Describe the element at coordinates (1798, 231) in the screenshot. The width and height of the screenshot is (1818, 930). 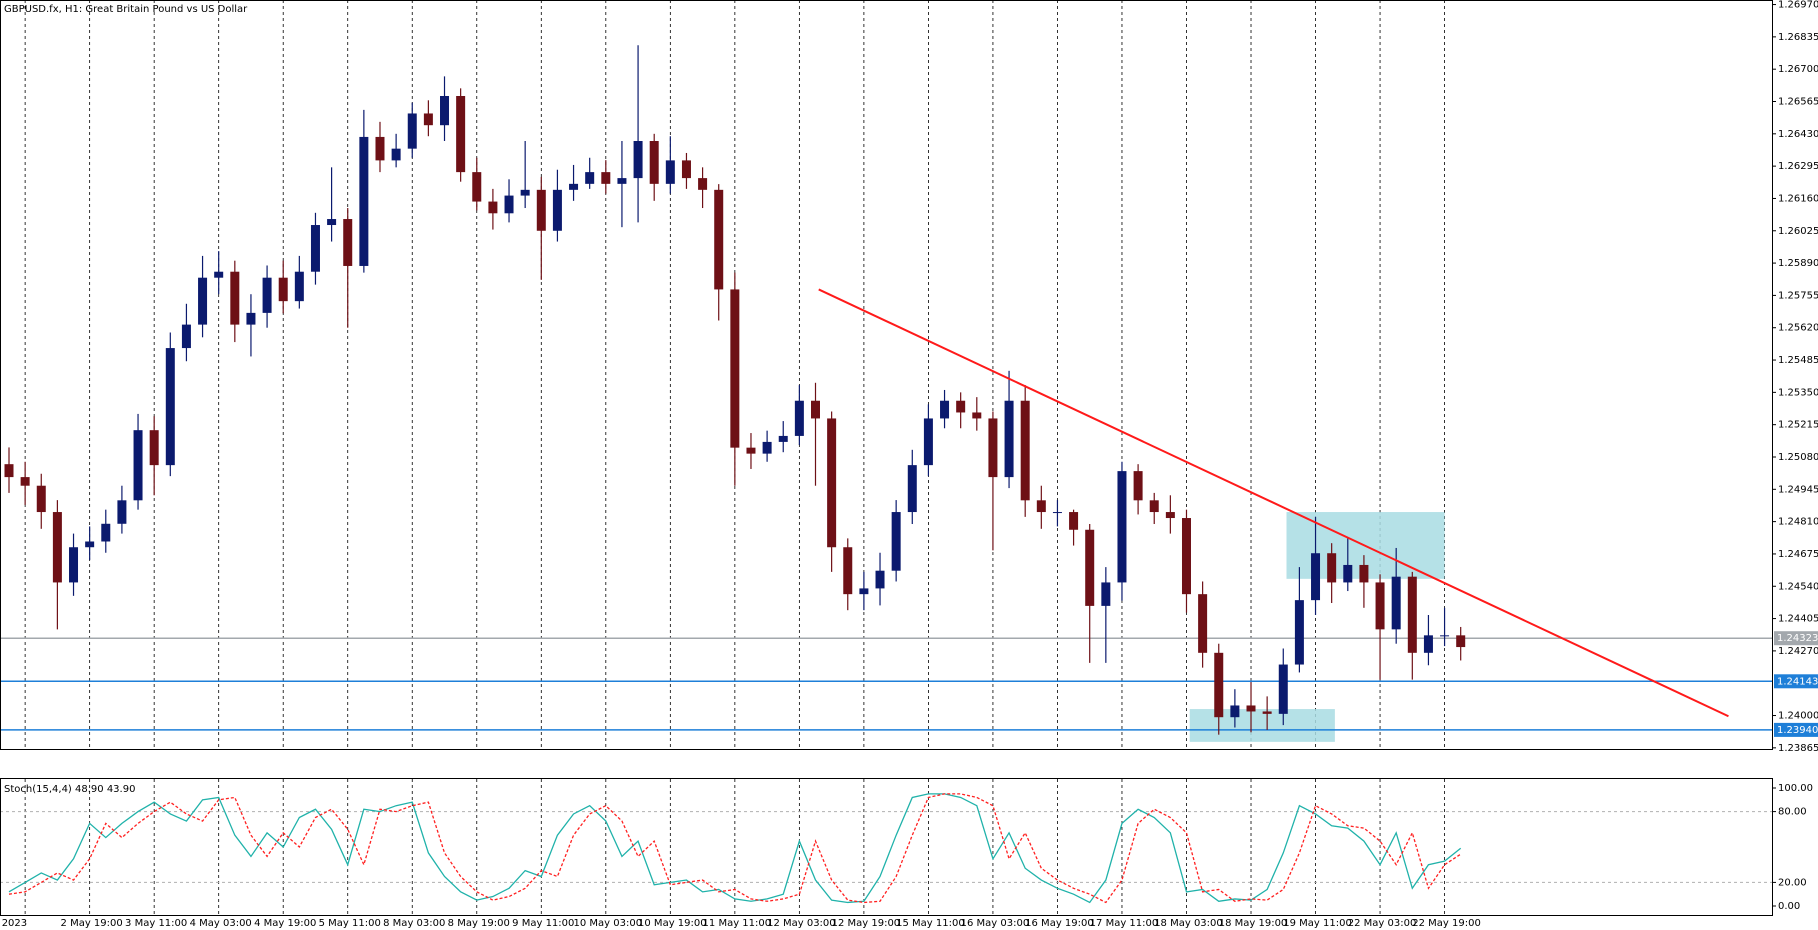
I see `y-tick-label: 1.26025` at that location.